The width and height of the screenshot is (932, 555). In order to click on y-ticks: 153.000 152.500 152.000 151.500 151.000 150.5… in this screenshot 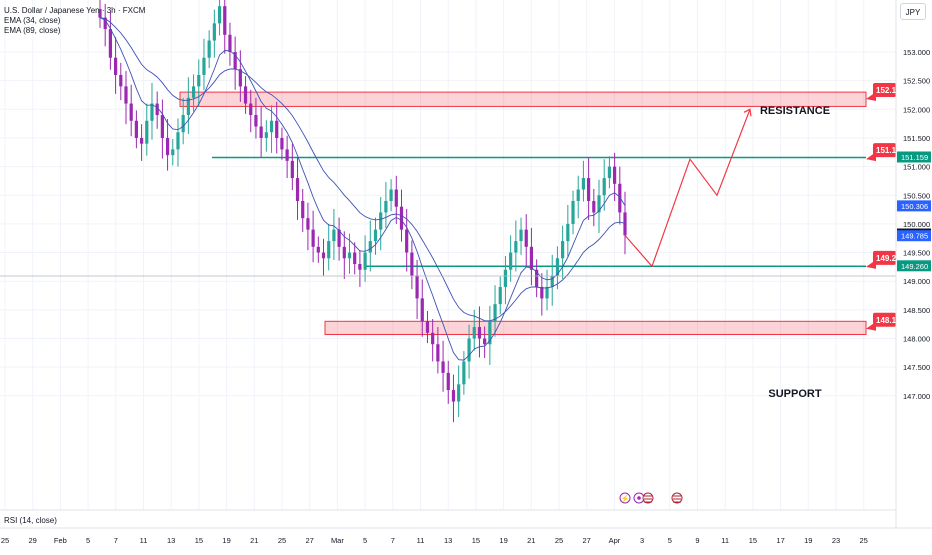, I will do `click(916, 224)`.